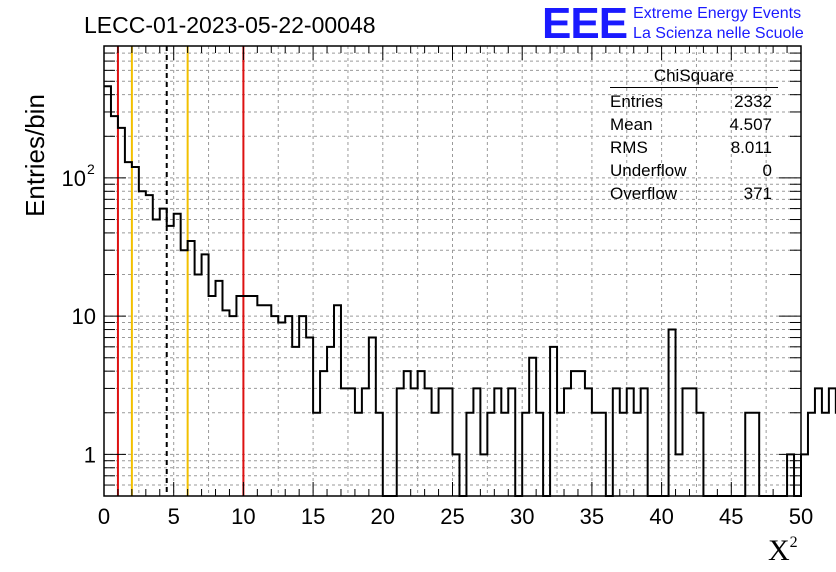 The height and width of the screenshot is (572, 836). Describe the element at coordinates (90, 454) in the screenshot. I see `y-tick-label: 1` at that location.